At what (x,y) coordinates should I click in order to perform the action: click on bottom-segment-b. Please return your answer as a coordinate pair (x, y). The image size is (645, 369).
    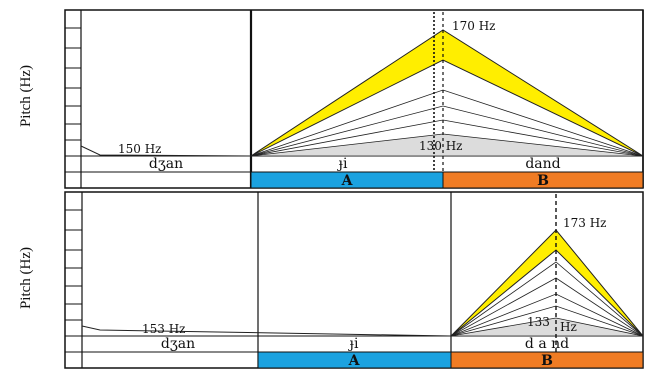
    Looking at the image, I should click on (547, 360).